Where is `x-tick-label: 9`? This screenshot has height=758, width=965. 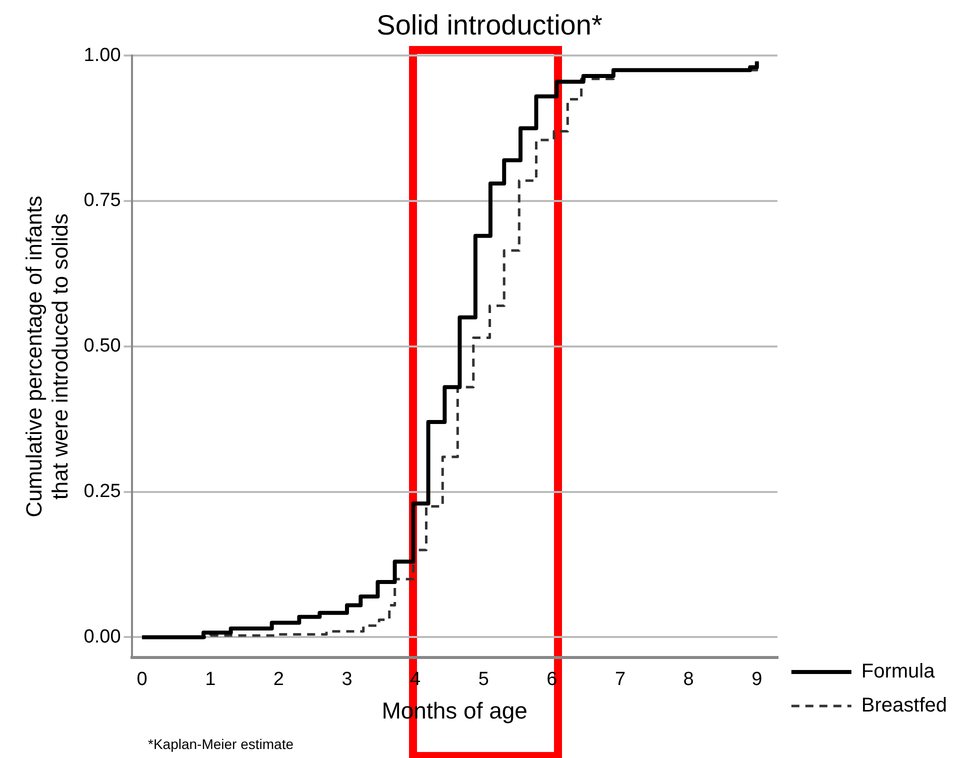 x-tick-label: 9 is located at coordinates (757, 679).